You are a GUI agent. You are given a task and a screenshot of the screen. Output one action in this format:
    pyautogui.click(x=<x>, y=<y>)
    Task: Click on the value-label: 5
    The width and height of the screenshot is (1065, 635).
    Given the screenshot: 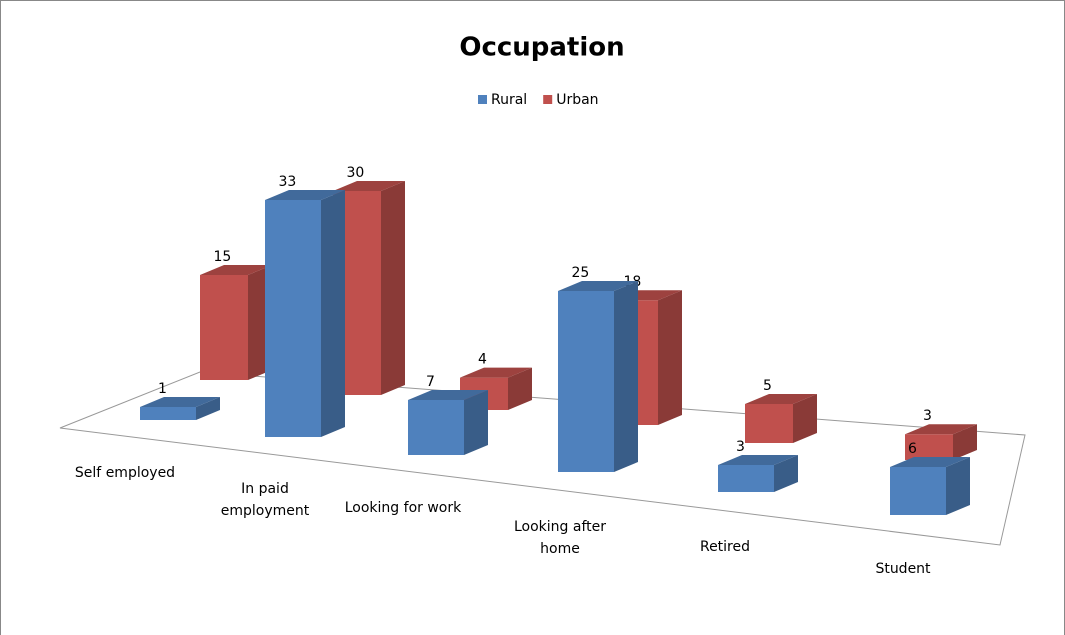 What is the action you would take?
    pyautogui.click(x=767, y=386)
    